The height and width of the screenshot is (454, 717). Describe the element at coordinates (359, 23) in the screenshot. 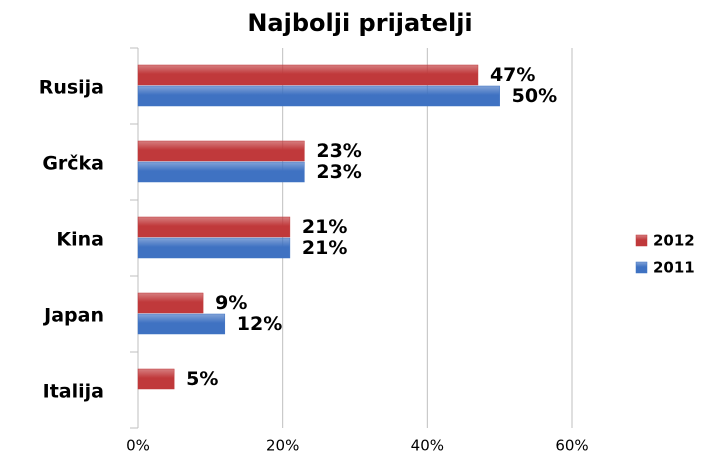

I see `chart-title: Najbolji prijatelji` at that location.